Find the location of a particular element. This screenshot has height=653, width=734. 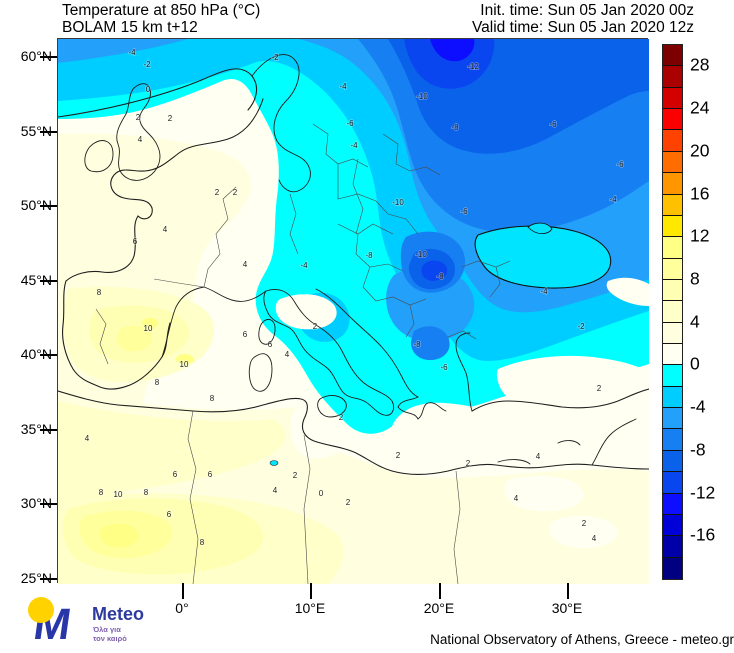

coast-italy is located at coordinates (329, 352).